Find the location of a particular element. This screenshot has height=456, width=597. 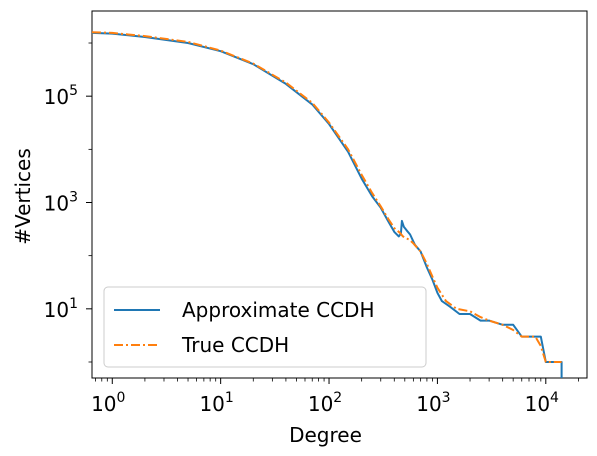

y-axis-label: #Vertices is located at coordinates (23, 196).